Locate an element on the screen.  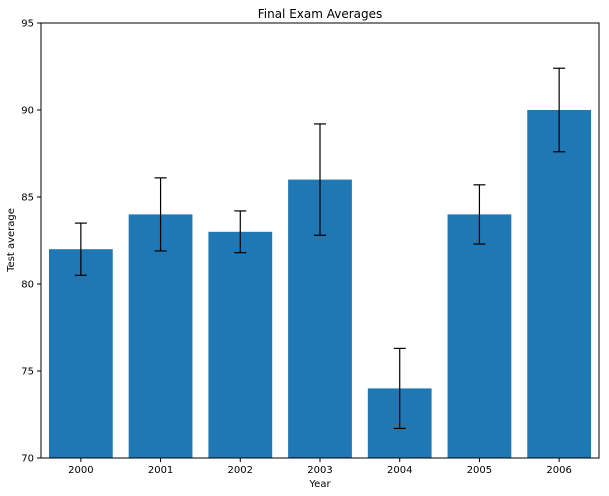
y-tick-label-90: 90 is located at coordinates (27, 111).